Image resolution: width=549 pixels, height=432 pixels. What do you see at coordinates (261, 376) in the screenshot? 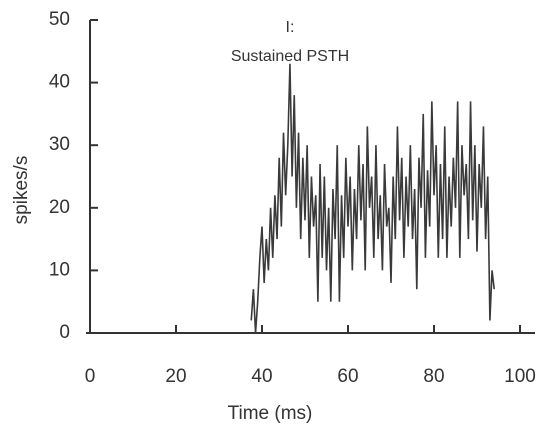
I see `x-tick-label: 40` at bounding box center [261, 376].